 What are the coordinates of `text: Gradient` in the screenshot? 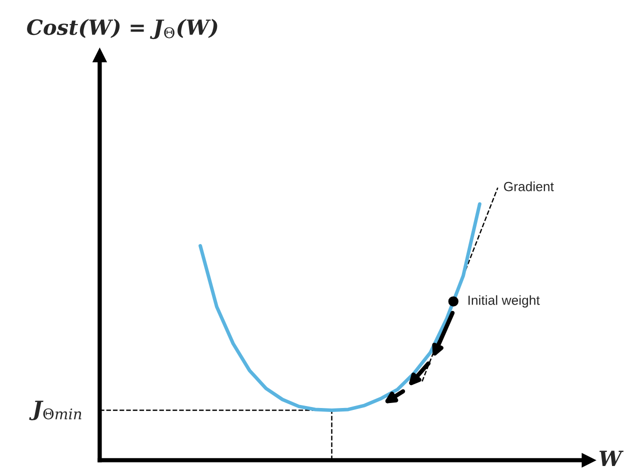 It's located at (529, 187).